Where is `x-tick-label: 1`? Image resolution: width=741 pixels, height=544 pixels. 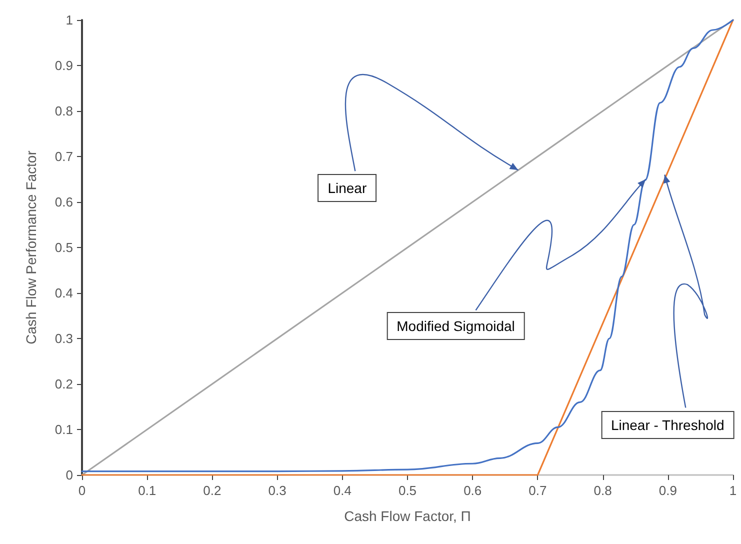 x-tick-label: 1 is located at coordinates (733, 490).